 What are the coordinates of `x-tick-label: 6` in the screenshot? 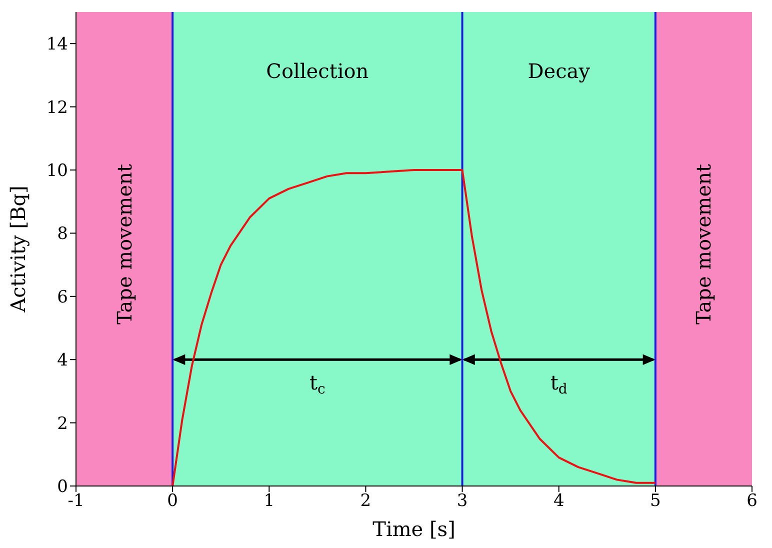 It's located at (752, 501).